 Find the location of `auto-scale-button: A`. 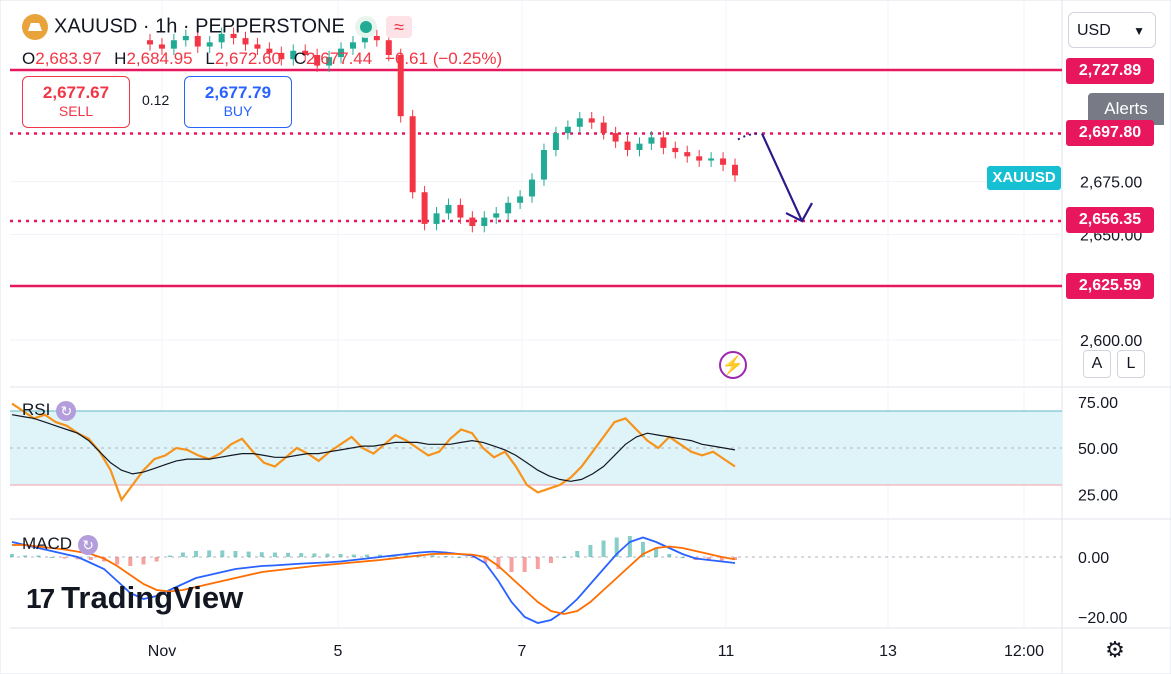

auto-scale-button: A is located at coordinates (1097, 364).